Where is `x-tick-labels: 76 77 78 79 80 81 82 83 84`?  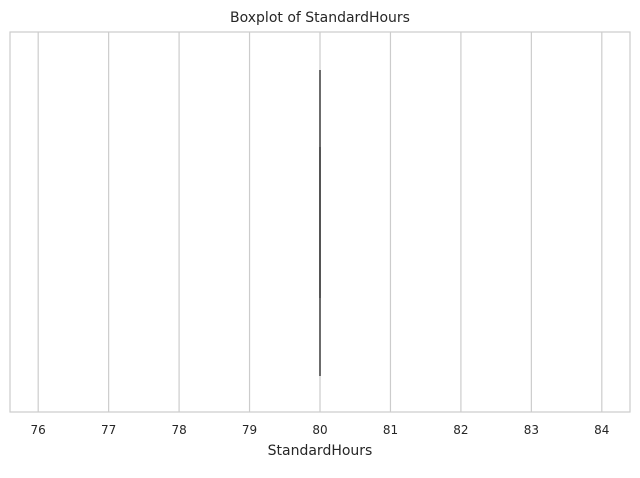
x-tick-labels: 76 77 78 79 80 81 82 83 84 is located at coordinates (320, 430).